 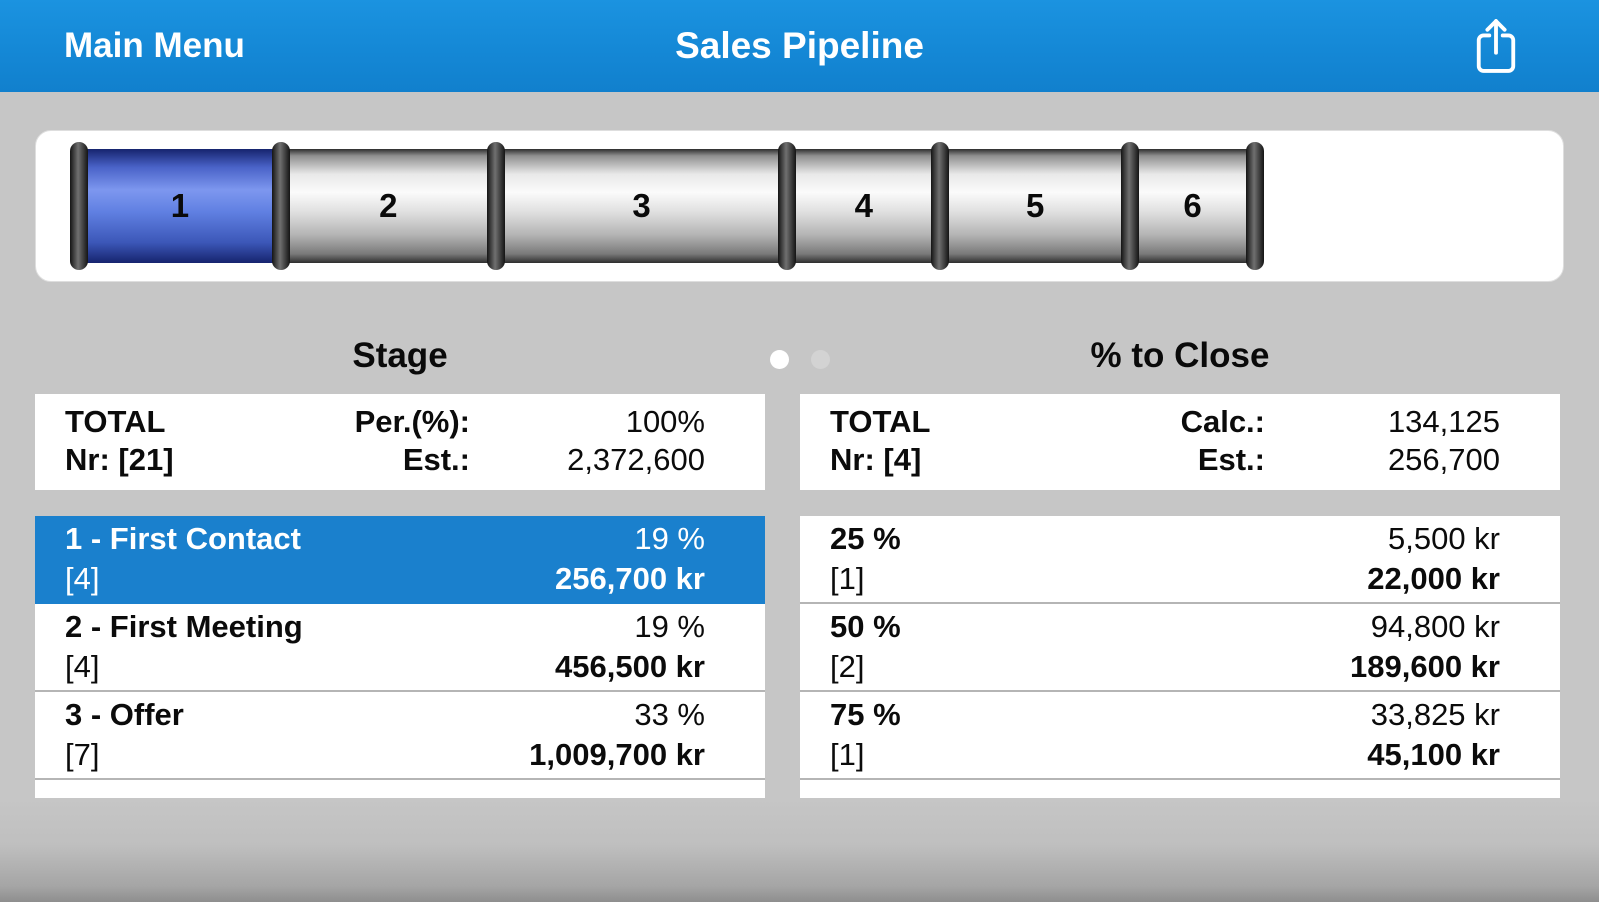 I want to click on pipeline-stage-5: 5, so click(x=1031, y=206).